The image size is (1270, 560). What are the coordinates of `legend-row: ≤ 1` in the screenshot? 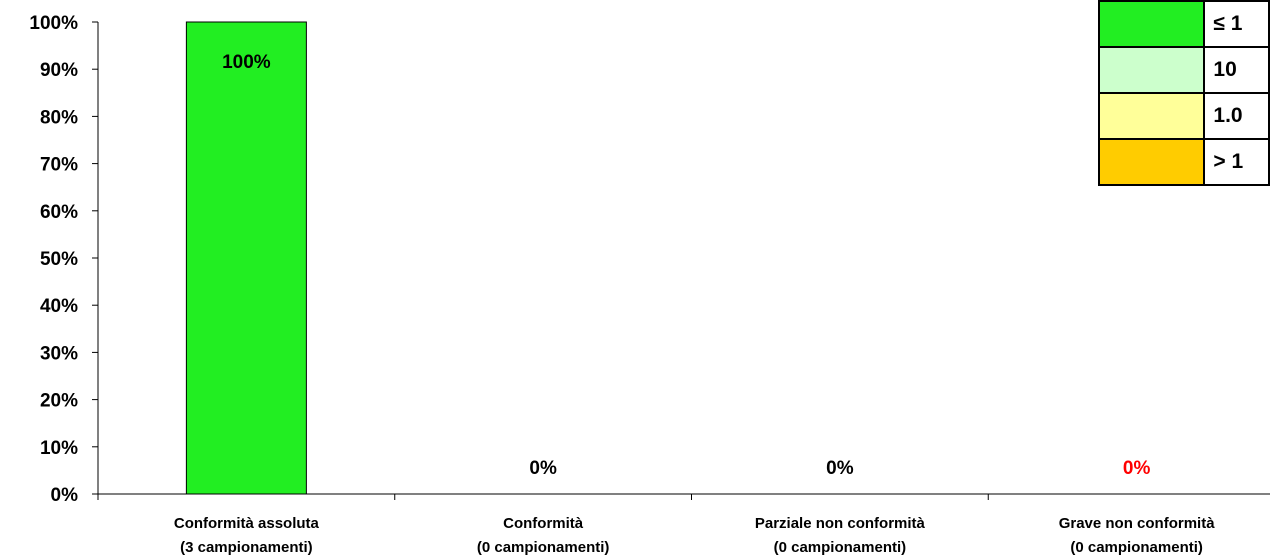 It's located at (1183, 24).